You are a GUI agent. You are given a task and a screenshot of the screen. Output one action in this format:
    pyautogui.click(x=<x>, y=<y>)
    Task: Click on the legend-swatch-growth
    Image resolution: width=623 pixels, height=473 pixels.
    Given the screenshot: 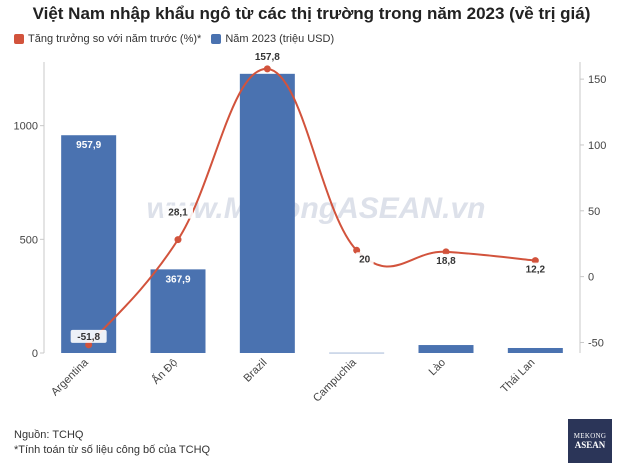 What is the action you would take?
    pyautogui.click(x=19, y=39)
    